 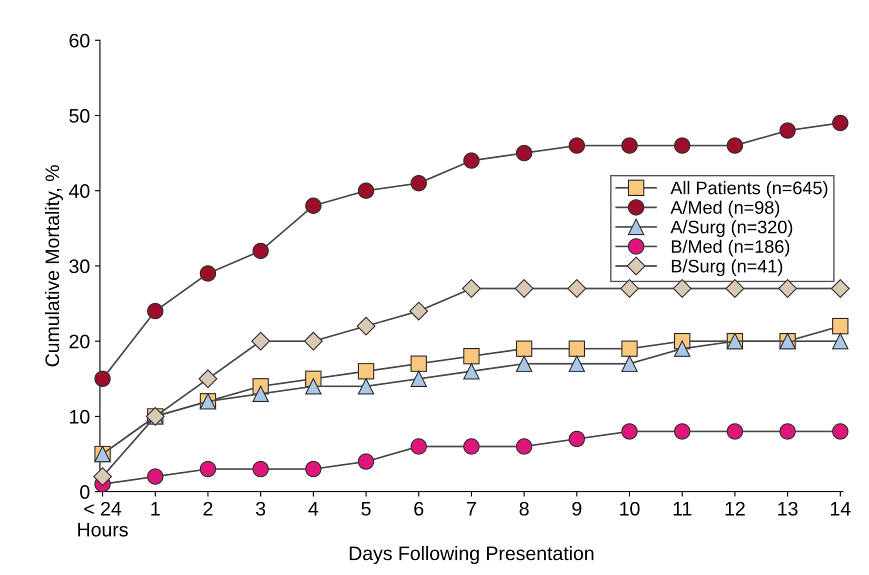 I want to click on y-tick-label: 10, so click(x=80, y=417).